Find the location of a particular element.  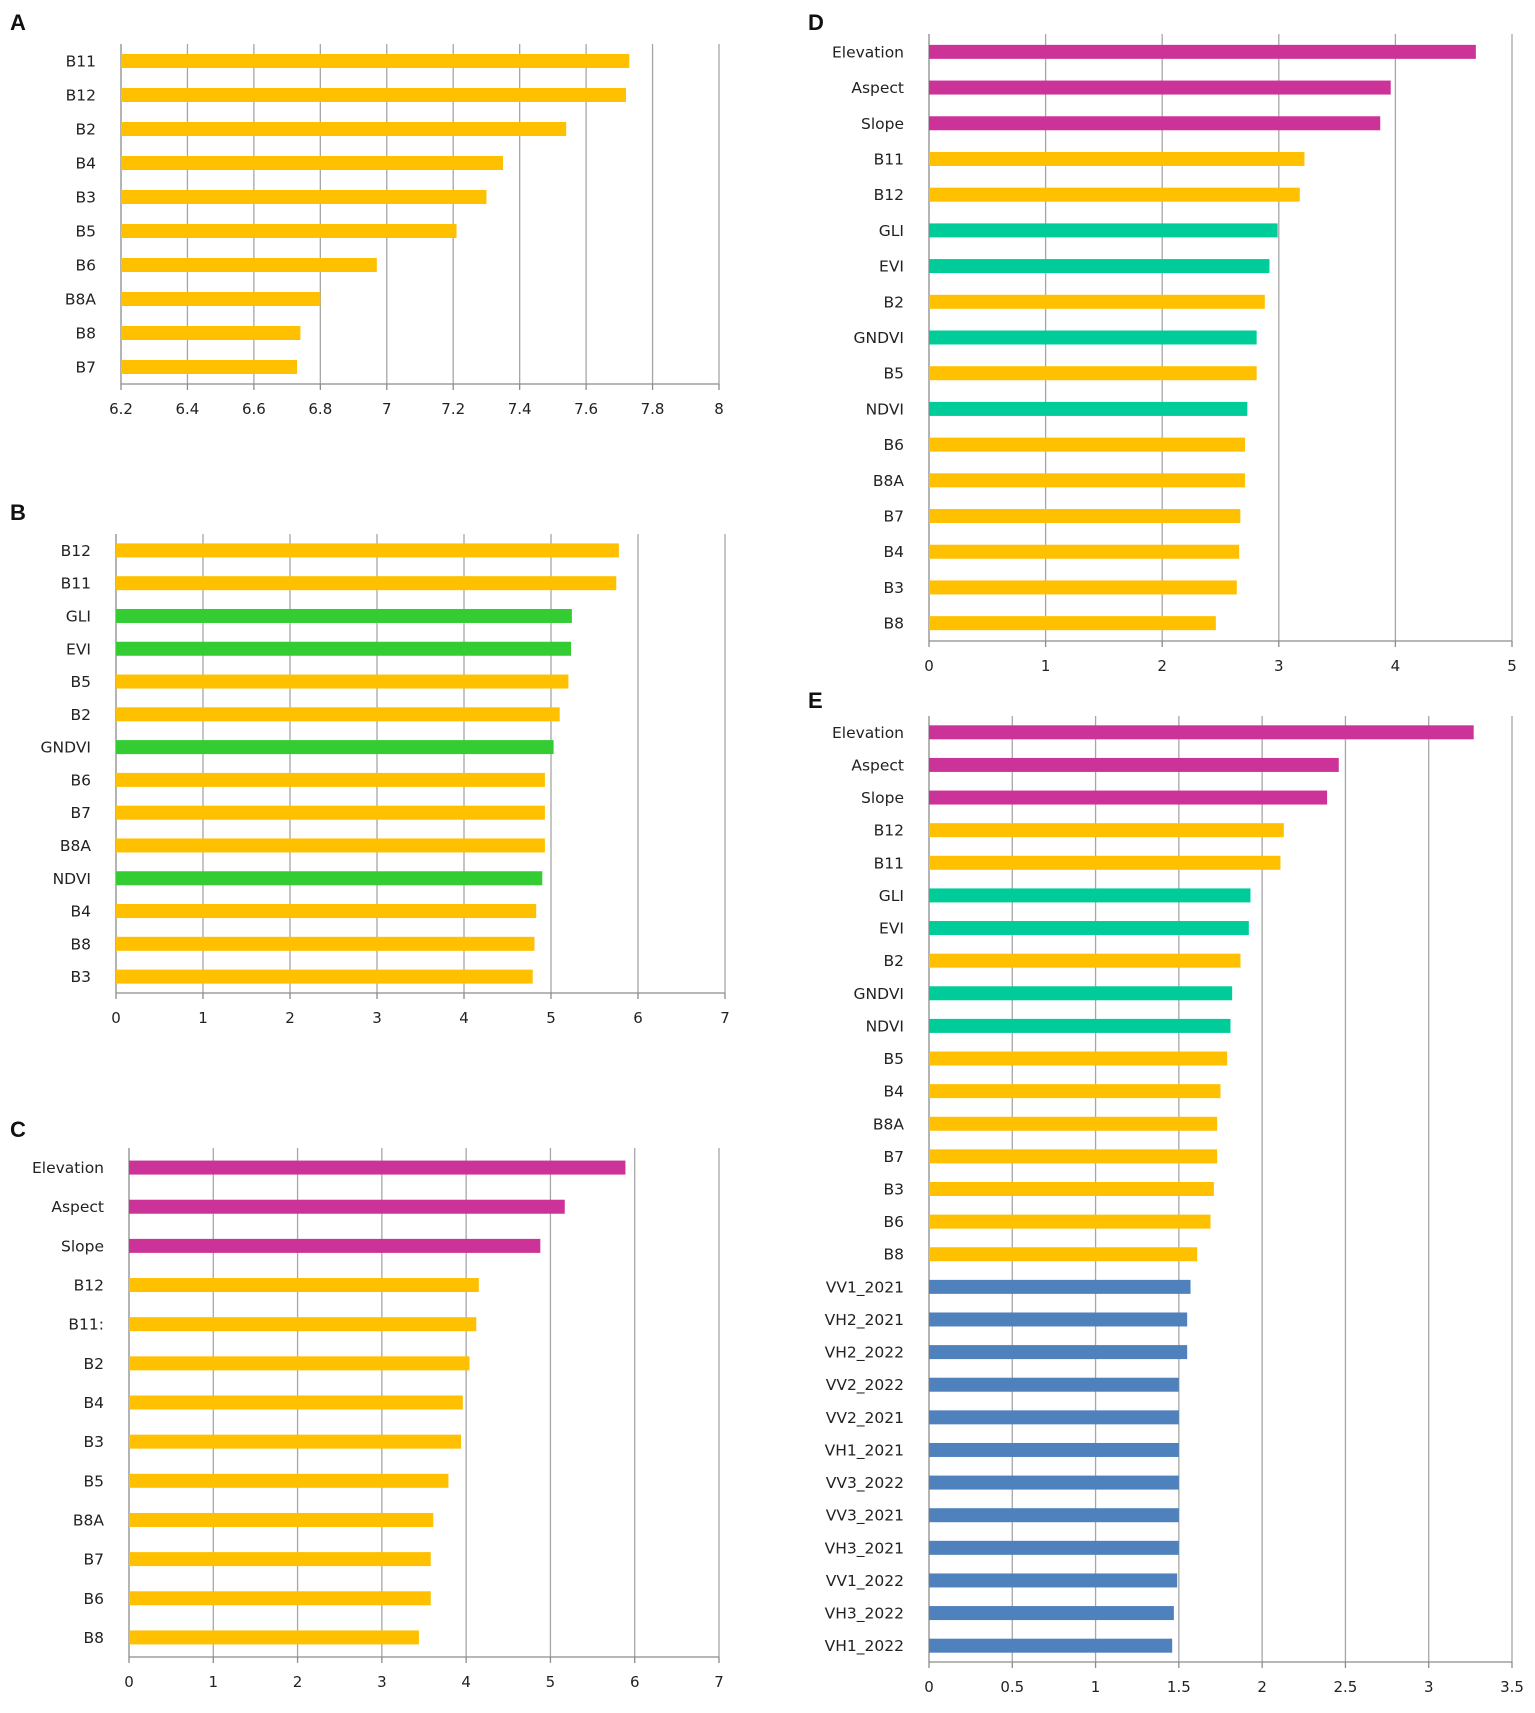

category-label-e-16: B8 is located at coordinates (894, 1255).